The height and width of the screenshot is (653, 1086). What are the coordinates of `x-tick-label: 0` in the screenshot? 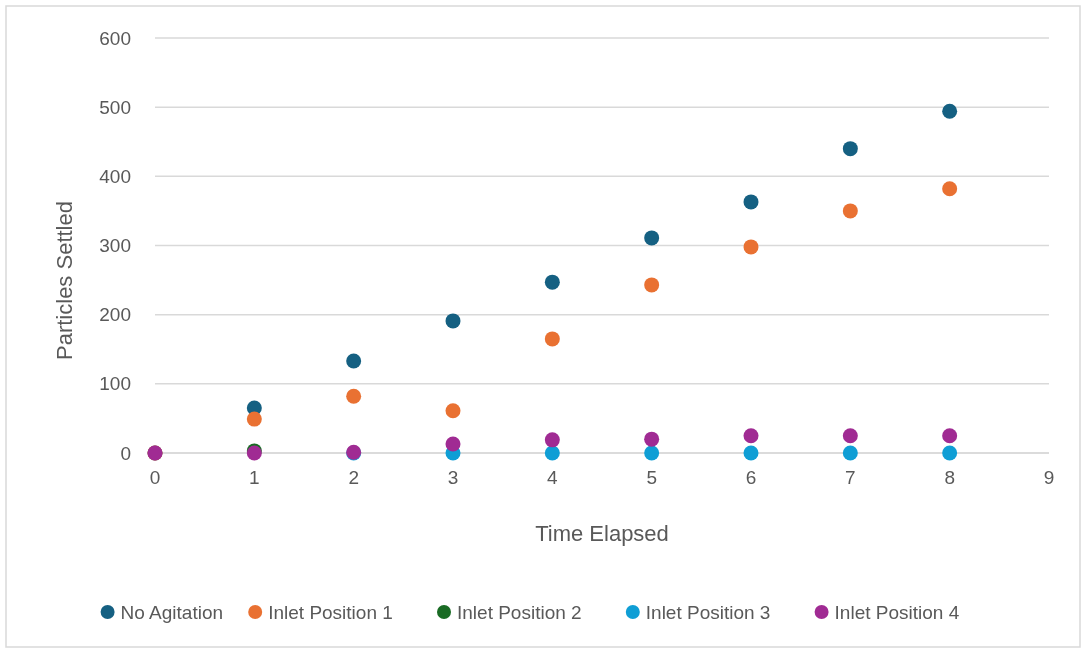 It's located at (155, 477).